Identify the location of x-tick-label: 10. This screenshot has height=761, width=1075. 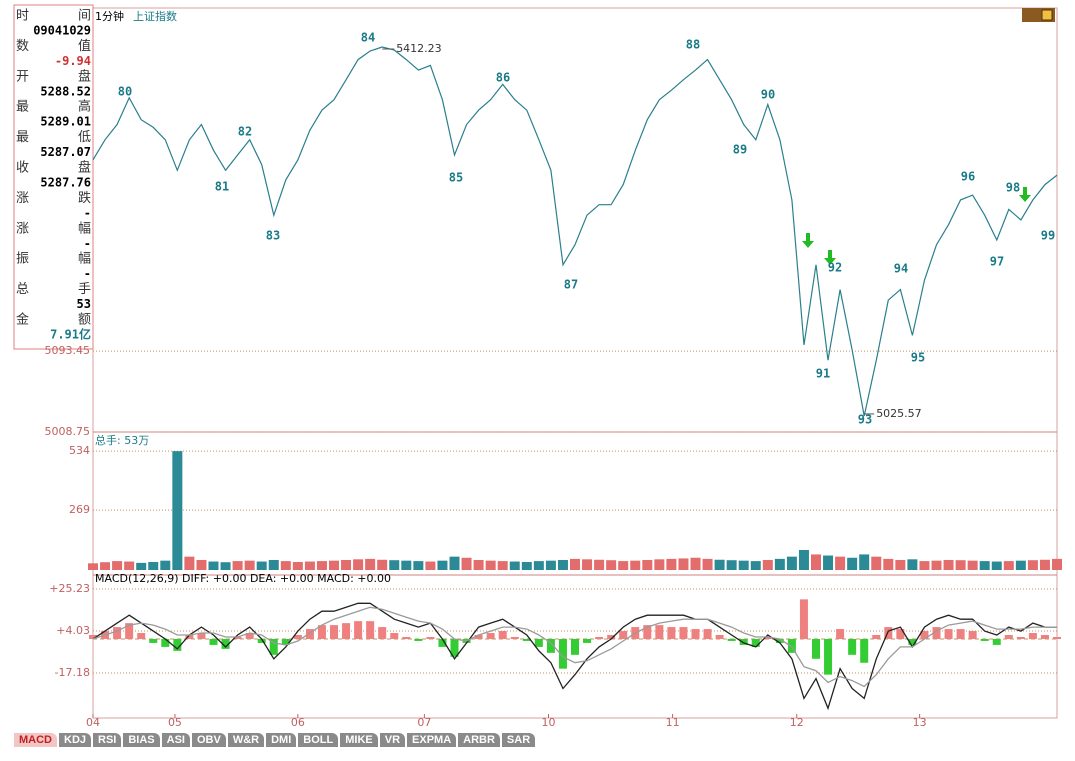
(548, 722).